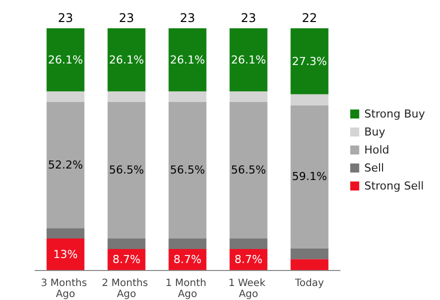 This screenshot has height=300, width=440. Describe the element at coordinates (187, 289) in the screenshot. I see `x-tick-label: 1 Month Ago` at that location.